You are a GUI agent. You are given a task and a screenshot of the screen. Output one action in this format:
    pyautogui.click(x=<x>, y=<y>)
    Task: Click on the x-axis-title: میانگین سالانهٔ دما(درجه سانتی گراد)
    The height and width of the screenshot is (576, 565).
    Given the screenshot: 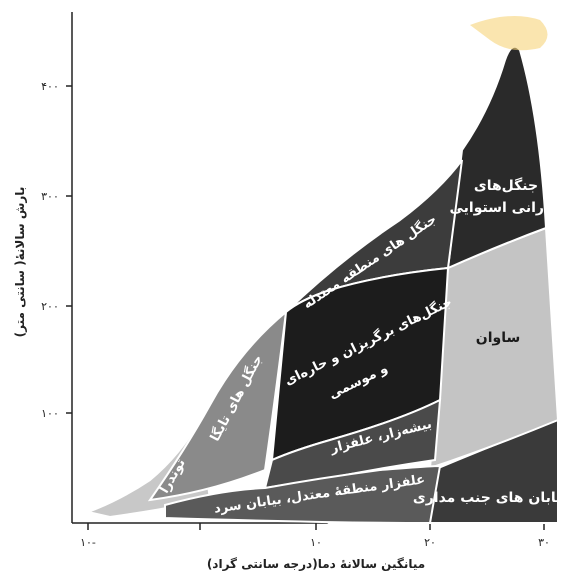 What is the action you would take?
    pyautogui.click(x=316, y=564)
    